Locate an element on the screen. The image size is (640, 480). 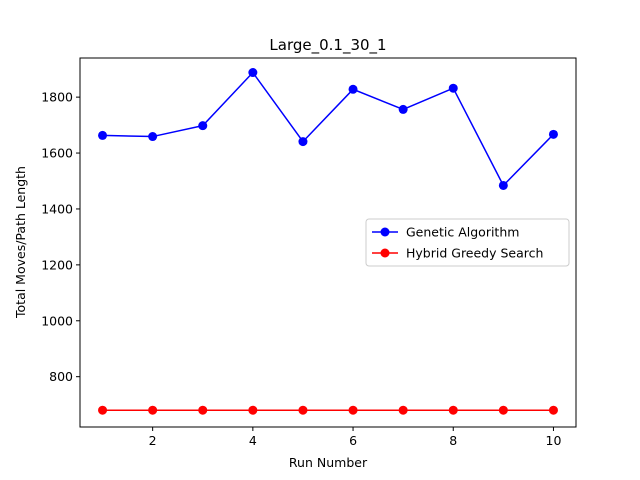
y-axis-label: Total Moves/Path Length is located at coordinates (20, 242).